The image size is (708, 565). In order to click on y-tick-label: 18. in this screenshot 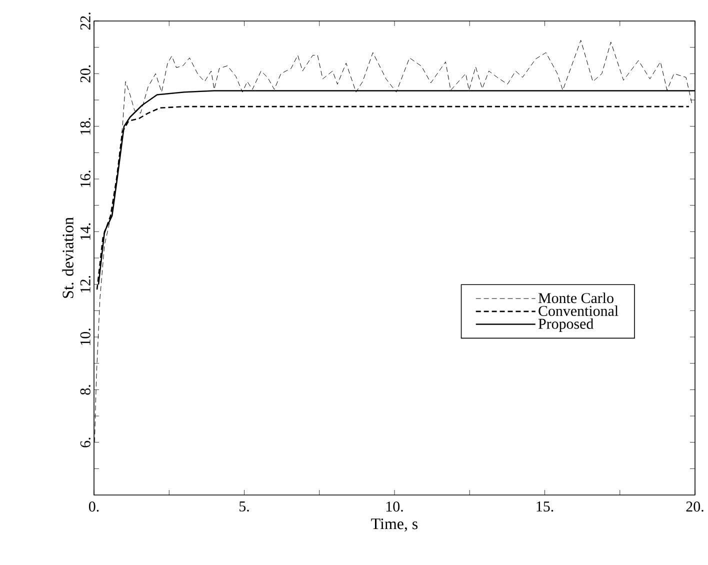, I will do `click(85, 126)`.